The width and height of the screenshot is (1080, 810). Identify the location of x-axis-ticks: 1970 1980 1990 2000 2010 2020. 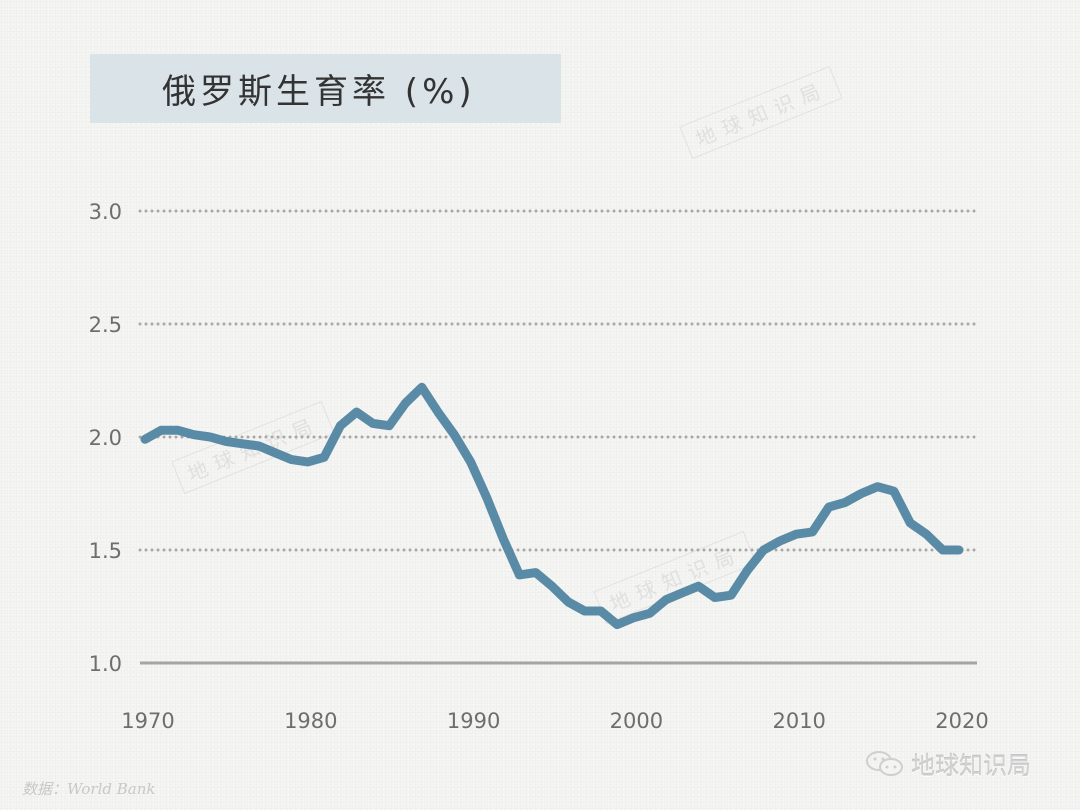
(554, 721).